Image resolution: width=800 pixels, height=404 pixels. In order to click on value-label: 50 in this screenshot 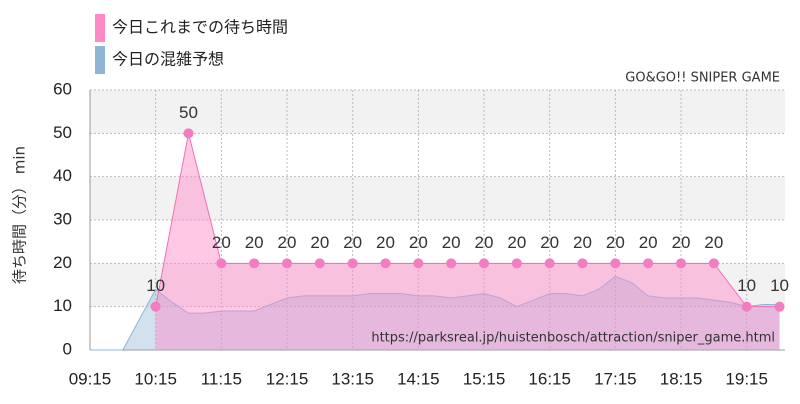, I will do `click(188, 112)`.